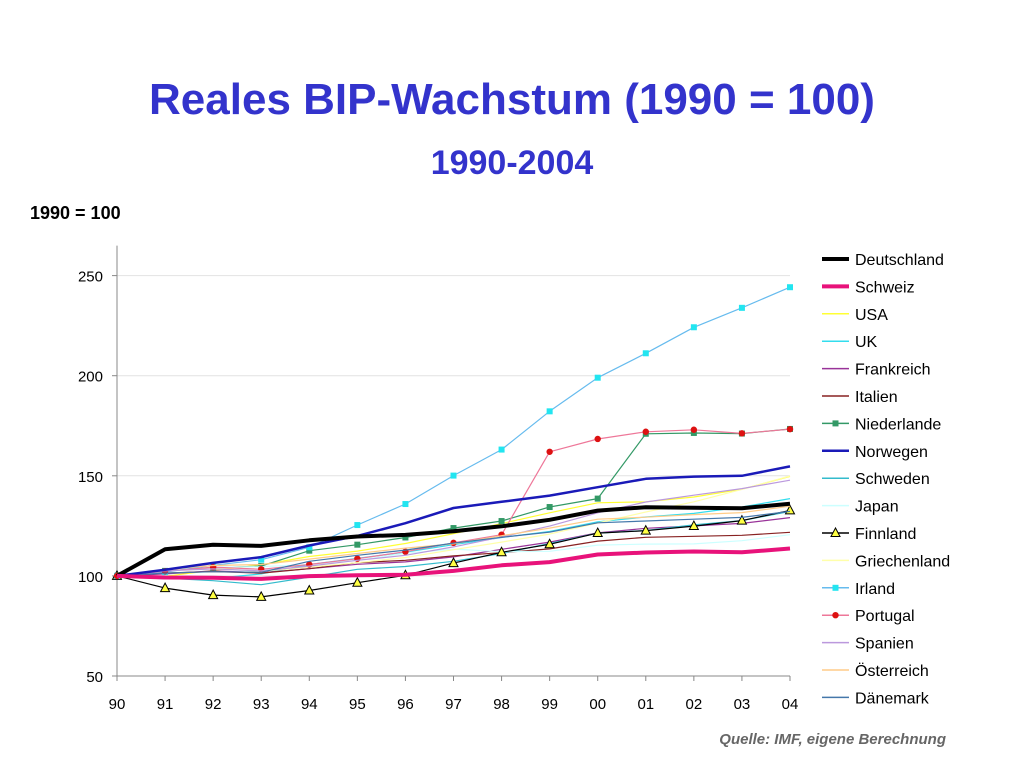 The height and width of the screenshot is (768, 1024). Describe the element at coordinates (75, 213) in the screenshot. I see `y-axis-label: 1990 = 100` at that location.